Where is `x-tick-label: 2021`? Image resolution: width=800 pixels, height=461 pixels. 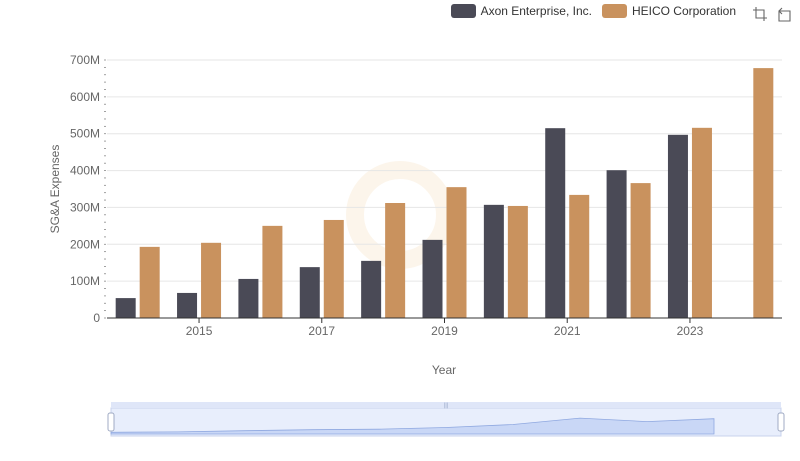
x-tick-label: 2021 is located at coordinates (567, 331).